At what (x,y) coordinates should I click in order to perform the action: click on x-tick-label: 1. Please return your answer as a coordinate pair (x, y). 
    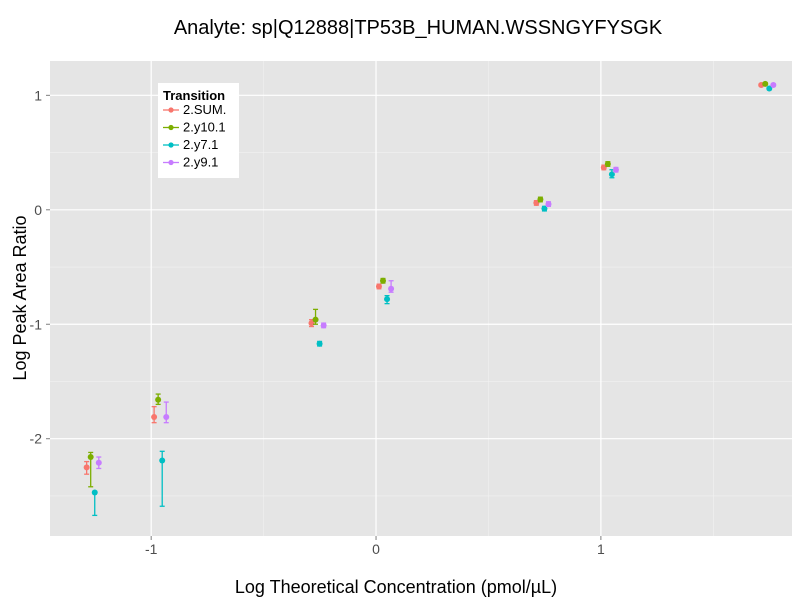
    Looking at the image, I should click on (601, 549).